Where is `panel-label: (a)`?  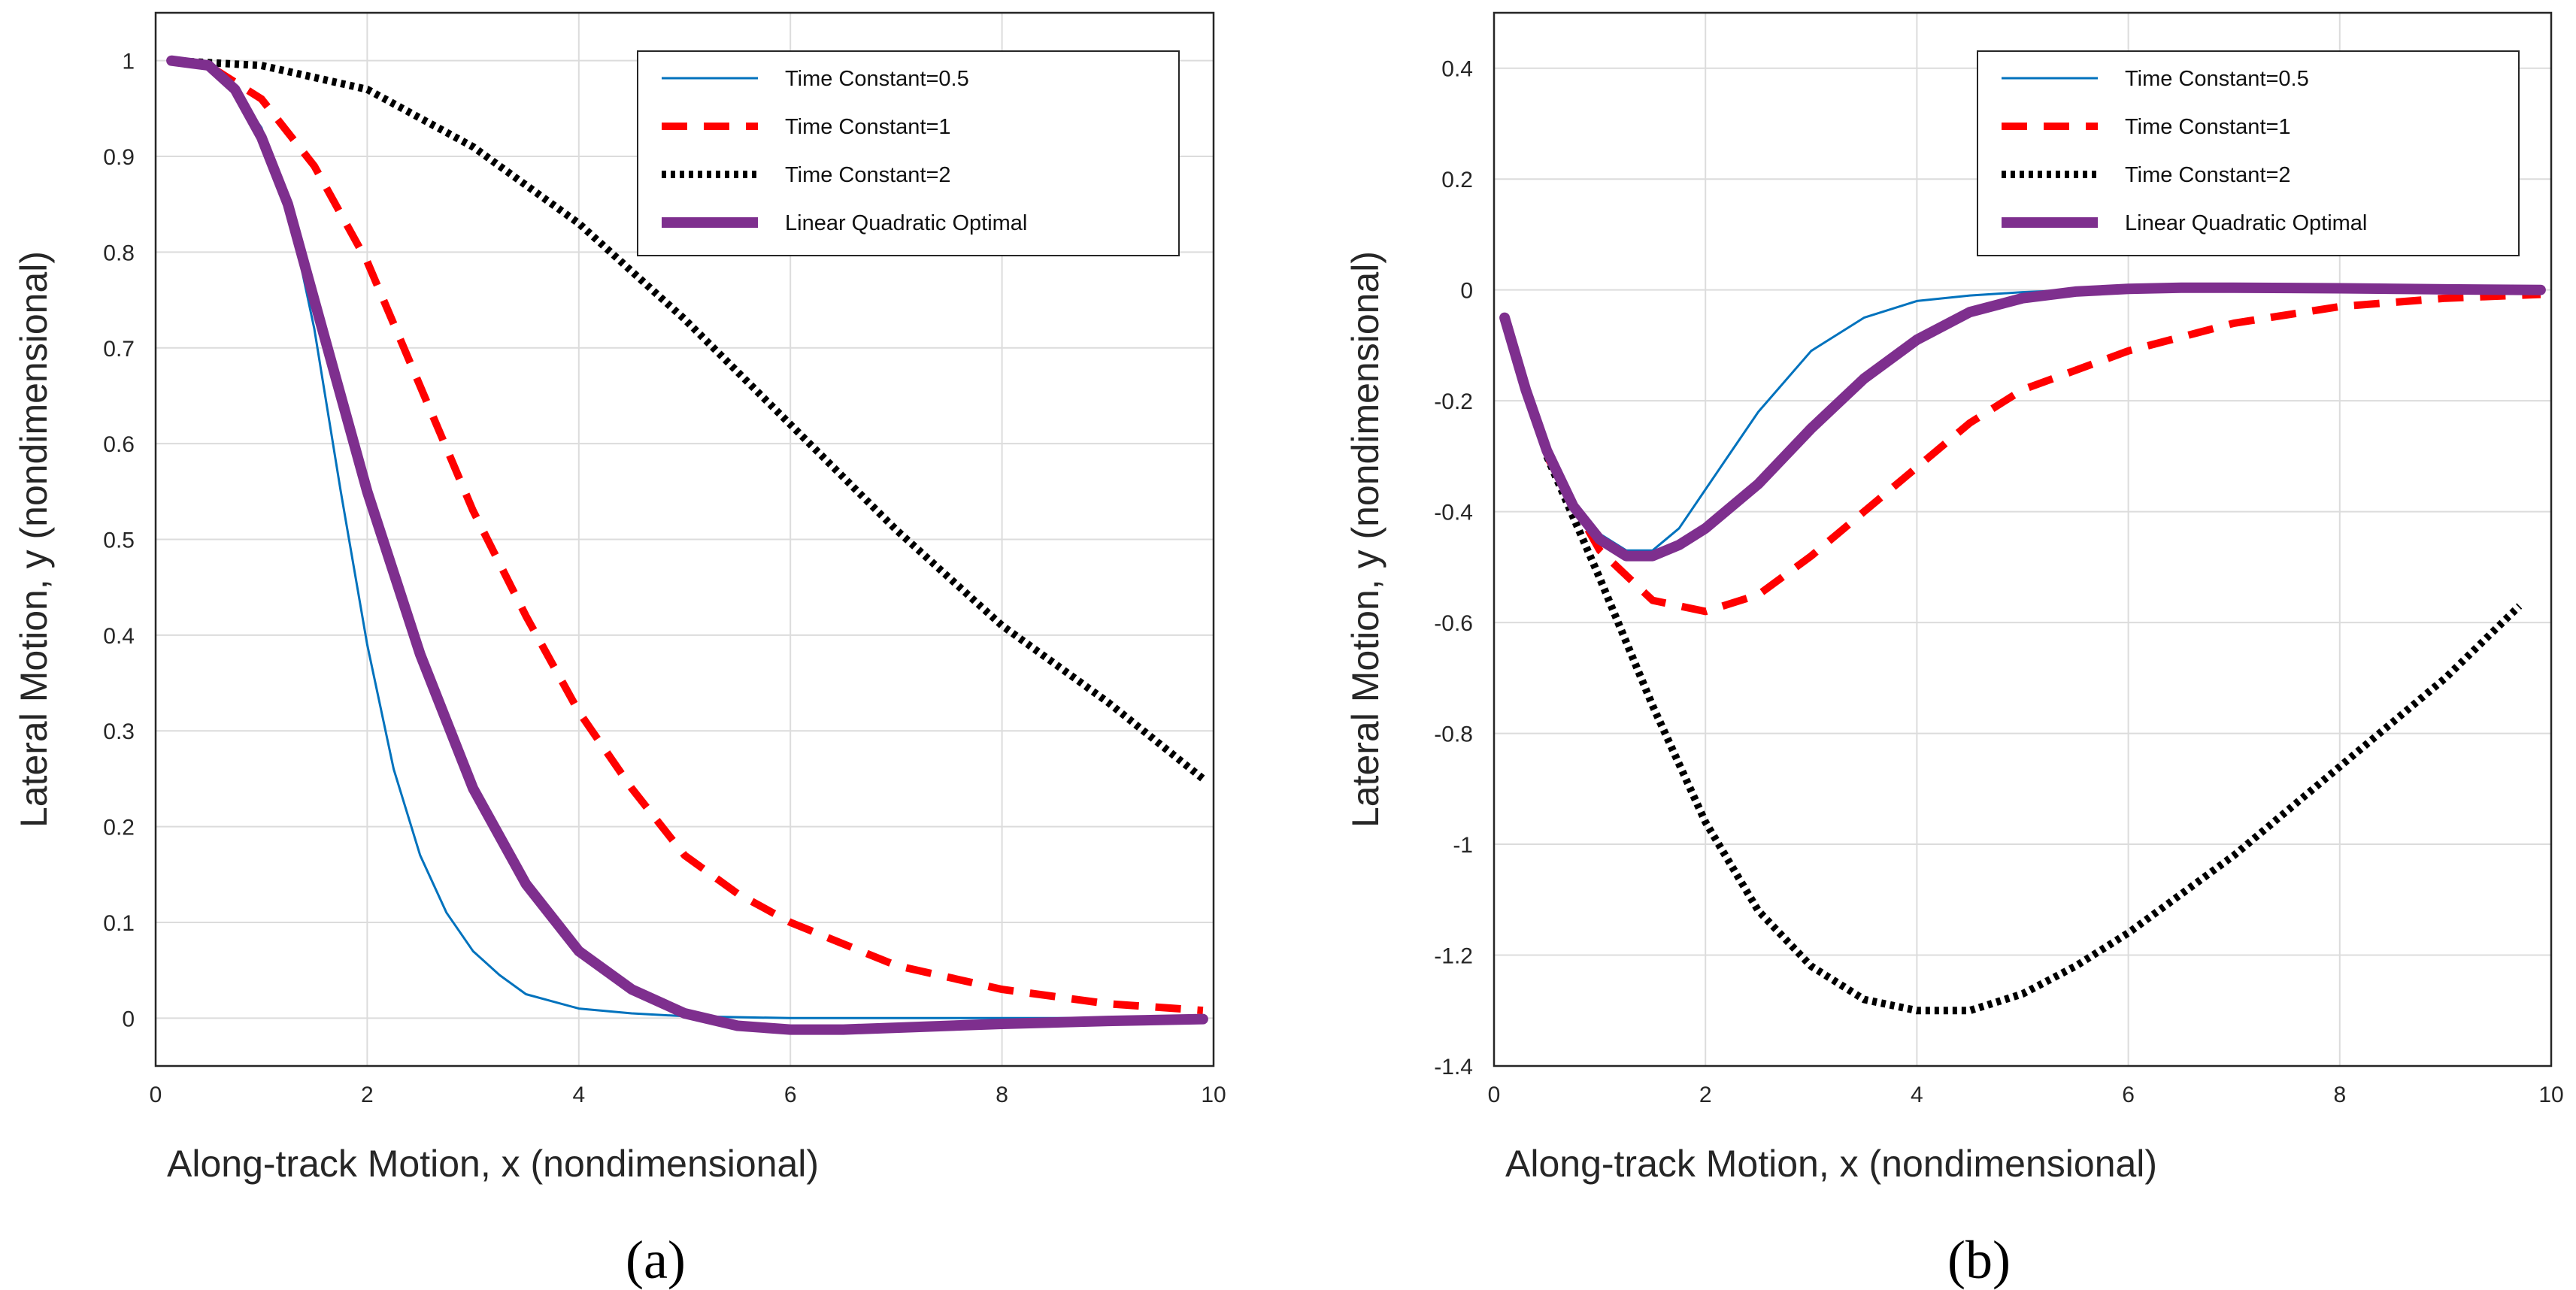
panel-label: (a) is located at coordinates (656, 1260).